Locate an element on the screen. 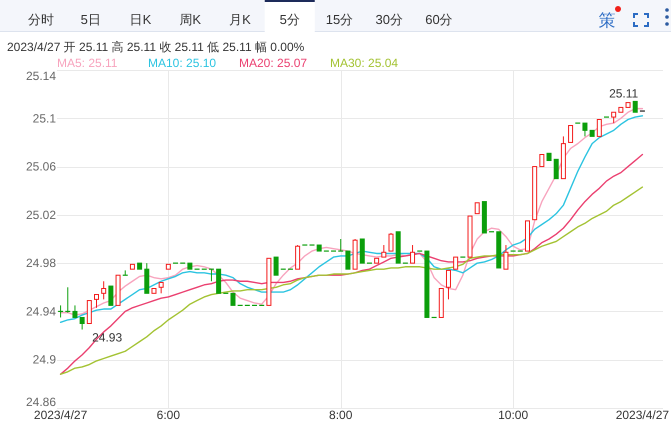 The width and height of the screenshot is (671, 422). text: 5日 is located at coordinates (90, 19).